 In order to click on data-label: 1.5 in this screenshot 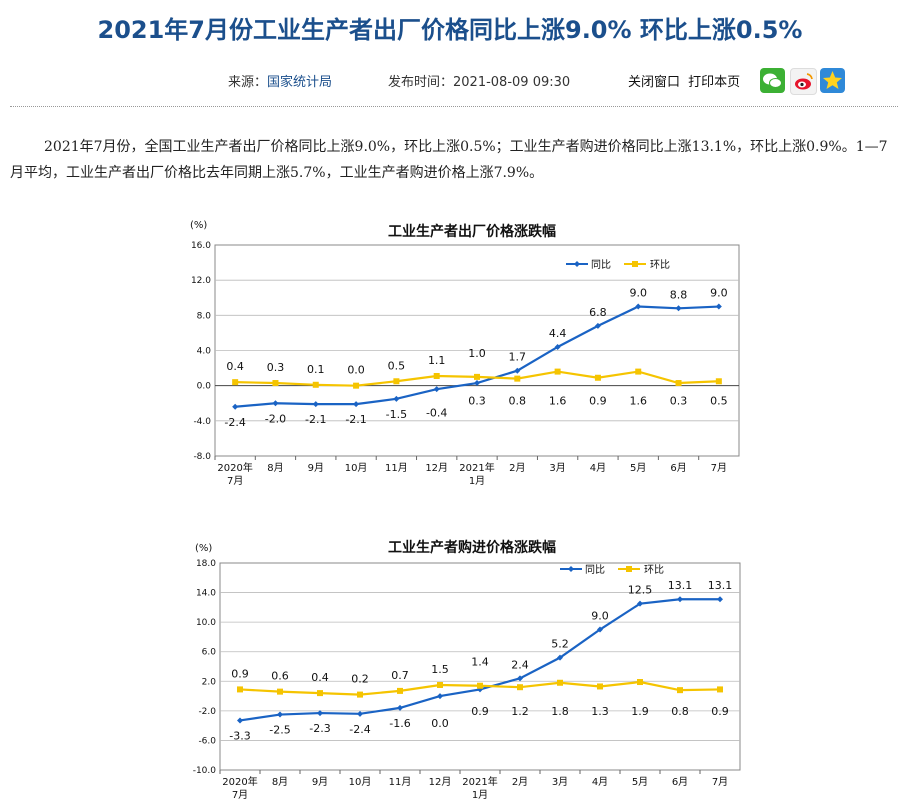, I will do `click(440, 669)`.